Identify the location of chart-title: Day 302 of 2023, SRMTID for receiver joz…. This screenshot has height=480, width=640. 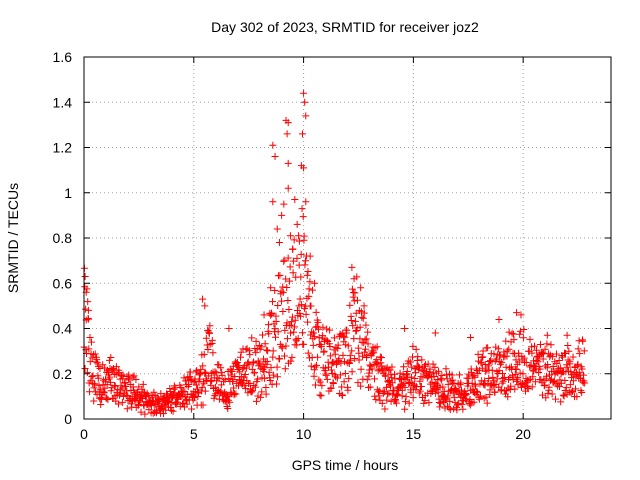
(345, 27).